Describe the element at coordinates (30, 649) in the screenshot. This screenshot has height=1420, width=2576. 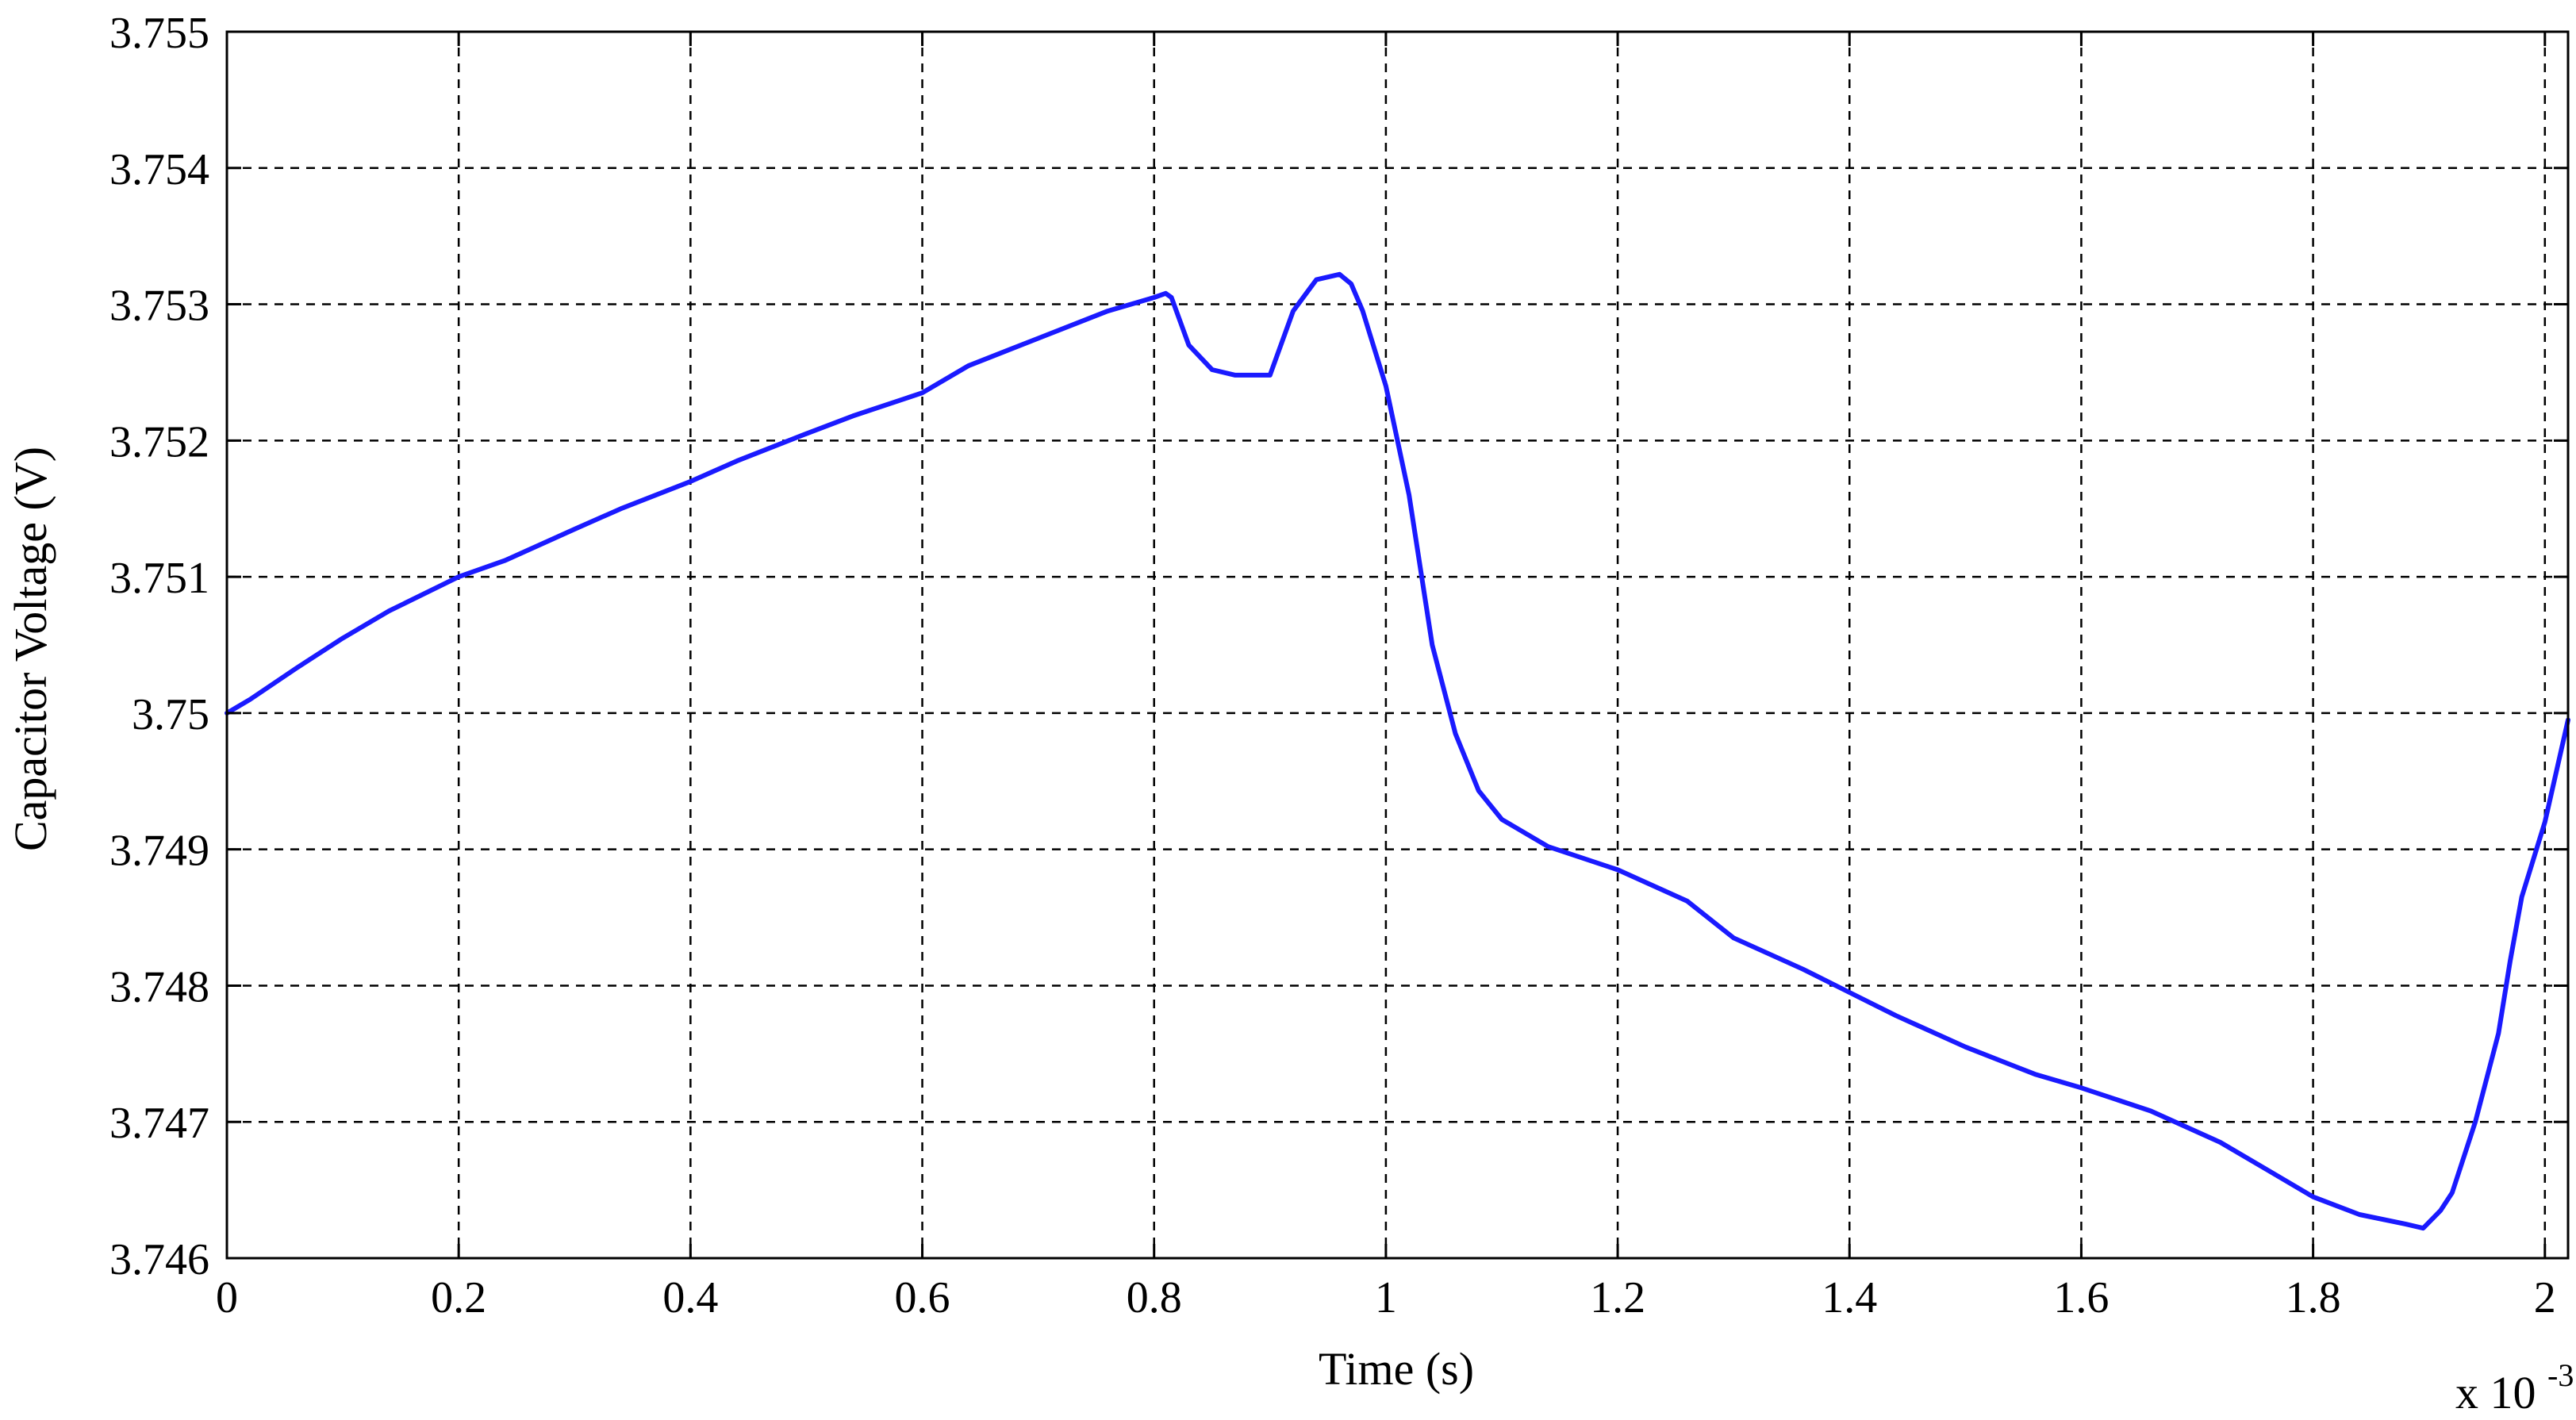
I see `y-axis-label: Capacitor Voltage (V)` at that location.